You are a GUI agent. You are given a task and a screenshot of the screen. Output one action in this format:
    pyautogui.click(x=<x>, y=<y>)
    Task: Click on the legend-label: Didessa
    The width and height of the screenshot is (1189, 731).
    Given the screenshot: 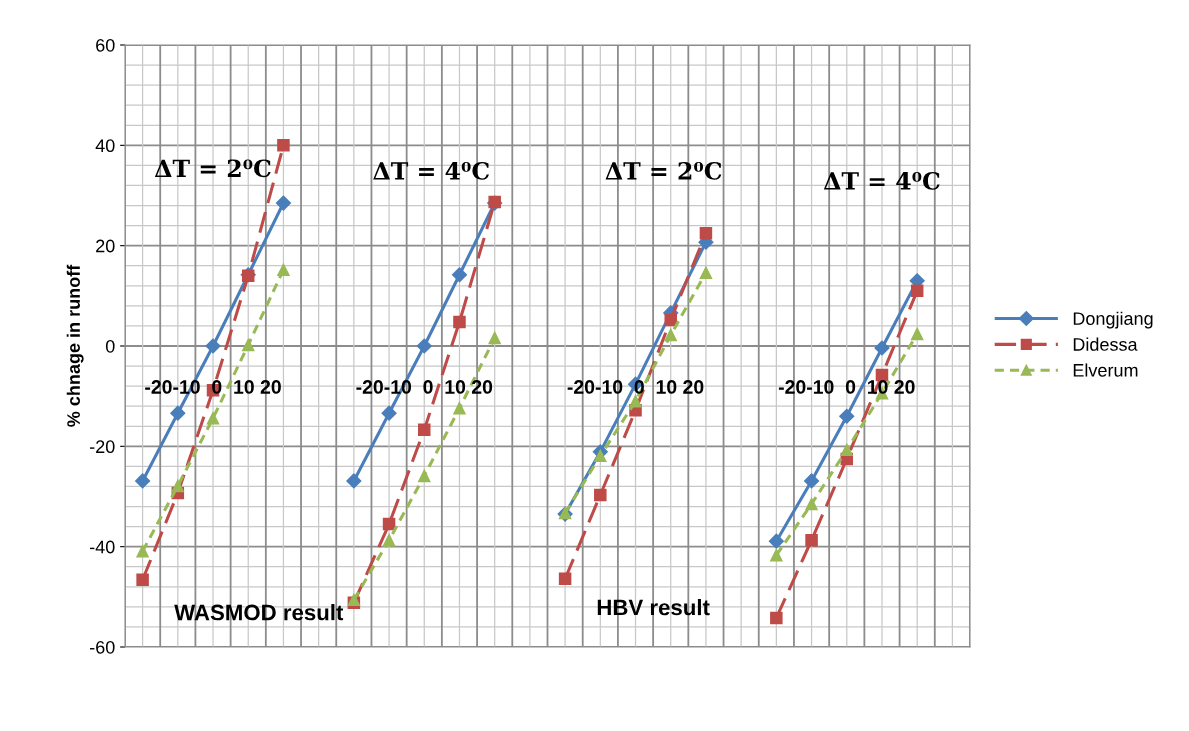 What is the action you would take?
    pyautogui.click(x=1105, y=344)
    